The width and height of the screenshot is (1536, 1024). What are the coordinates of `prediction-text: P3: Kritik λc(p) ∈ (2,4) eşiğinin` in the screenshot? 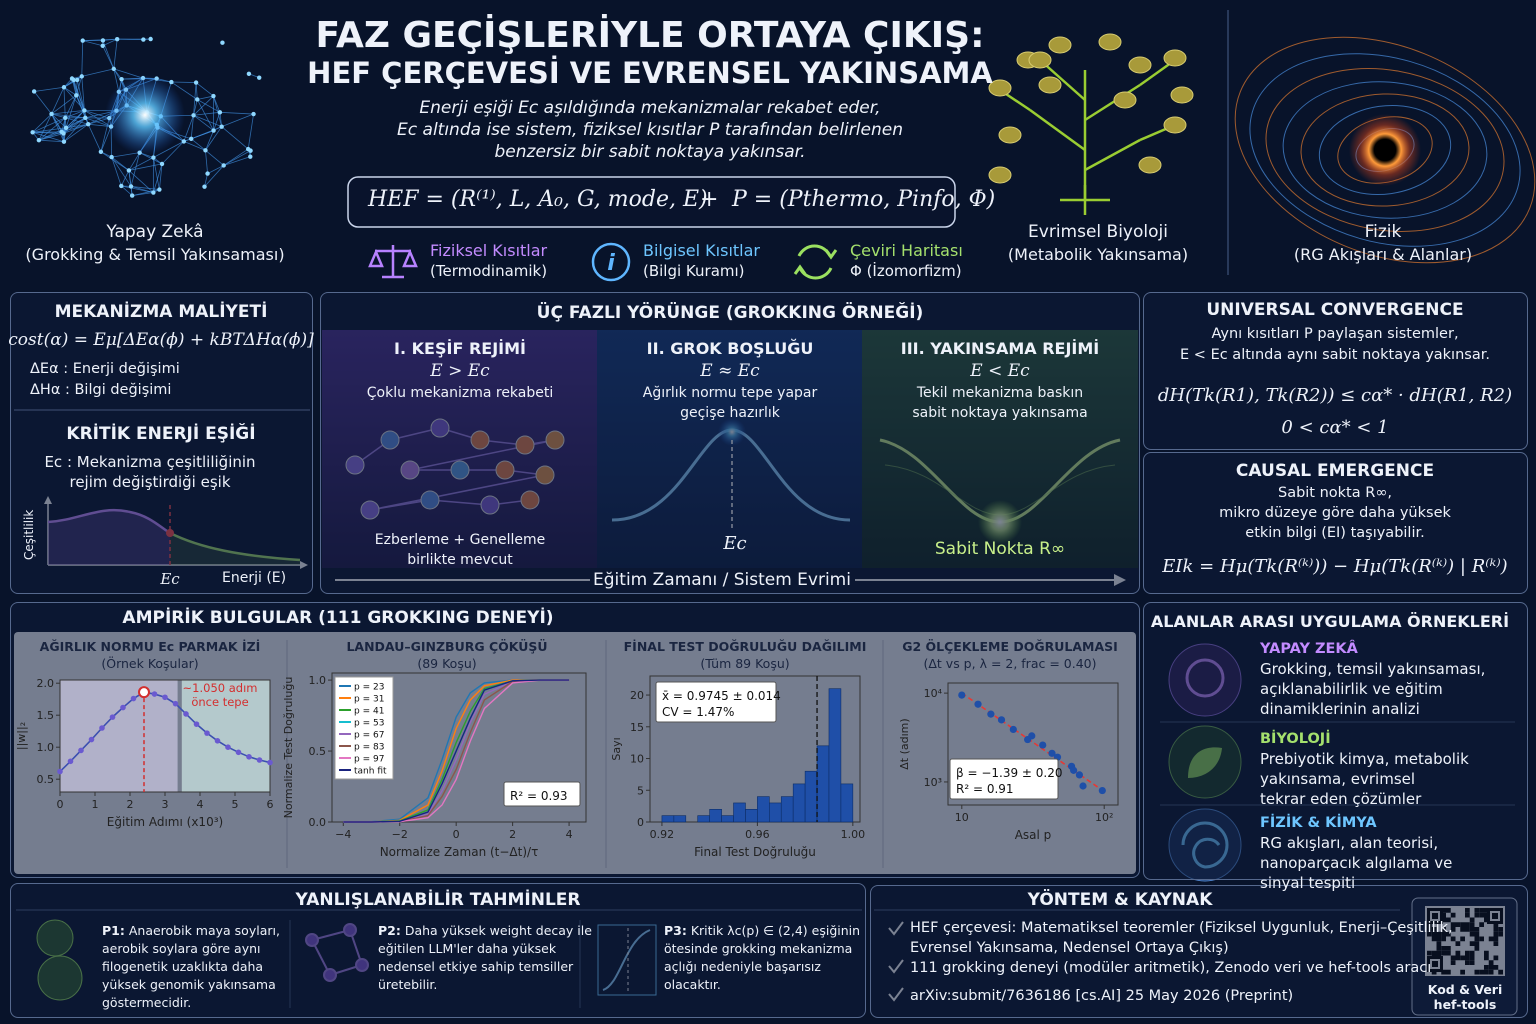 It's located at (762, 930).